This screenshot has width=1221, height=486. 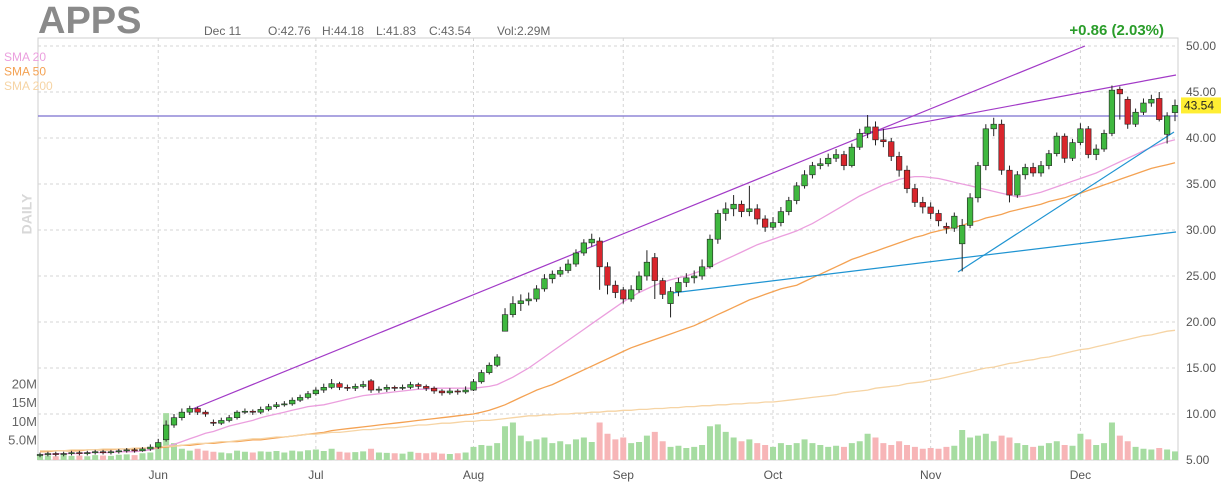 I want to click on y-tick-label: 10.00, so click(x=1201, y=414).